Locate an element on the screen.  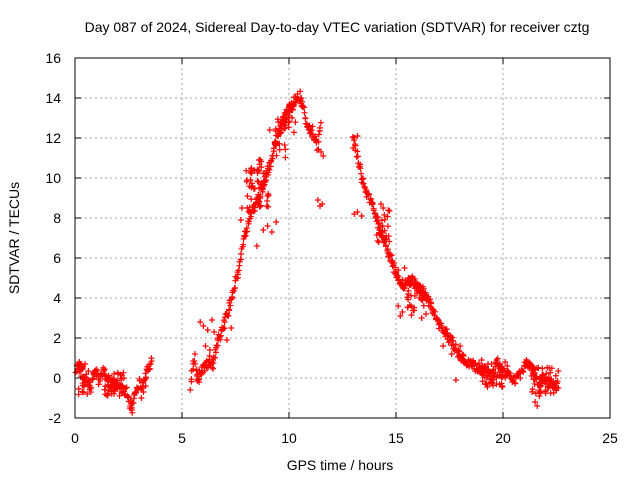
y-tick-label: 0 is located at coordinates (57, 378).